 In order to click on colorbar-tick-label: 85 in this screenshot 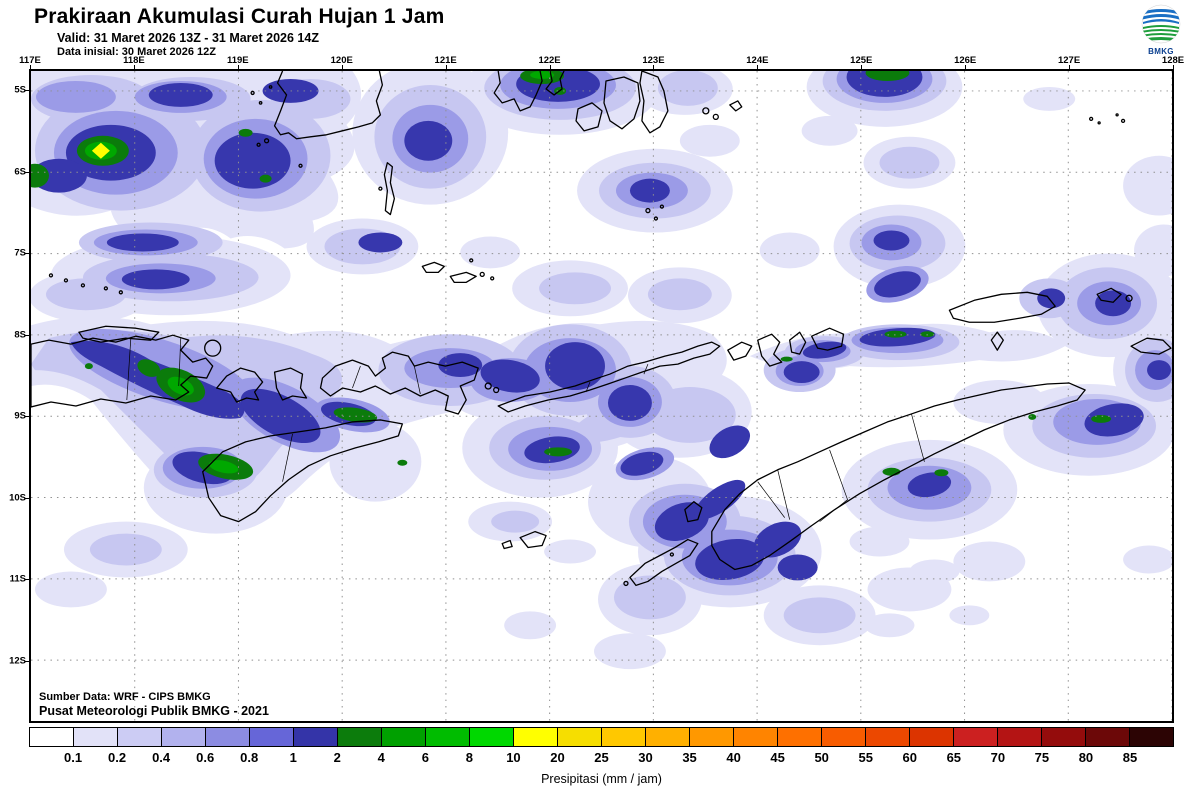, I will do `click(1130, 757)`.